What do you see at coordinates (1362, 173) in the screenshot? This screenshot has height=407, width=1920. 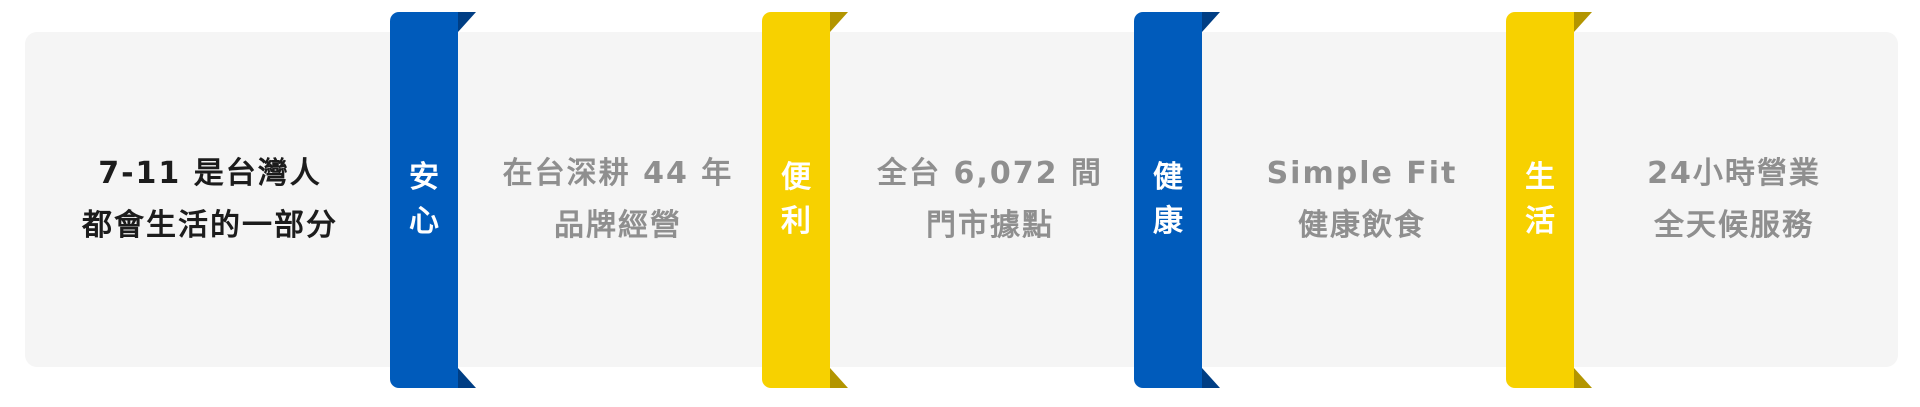 I see `pillar-line-1: Simple Fit` at bounding box center [1362, 173].